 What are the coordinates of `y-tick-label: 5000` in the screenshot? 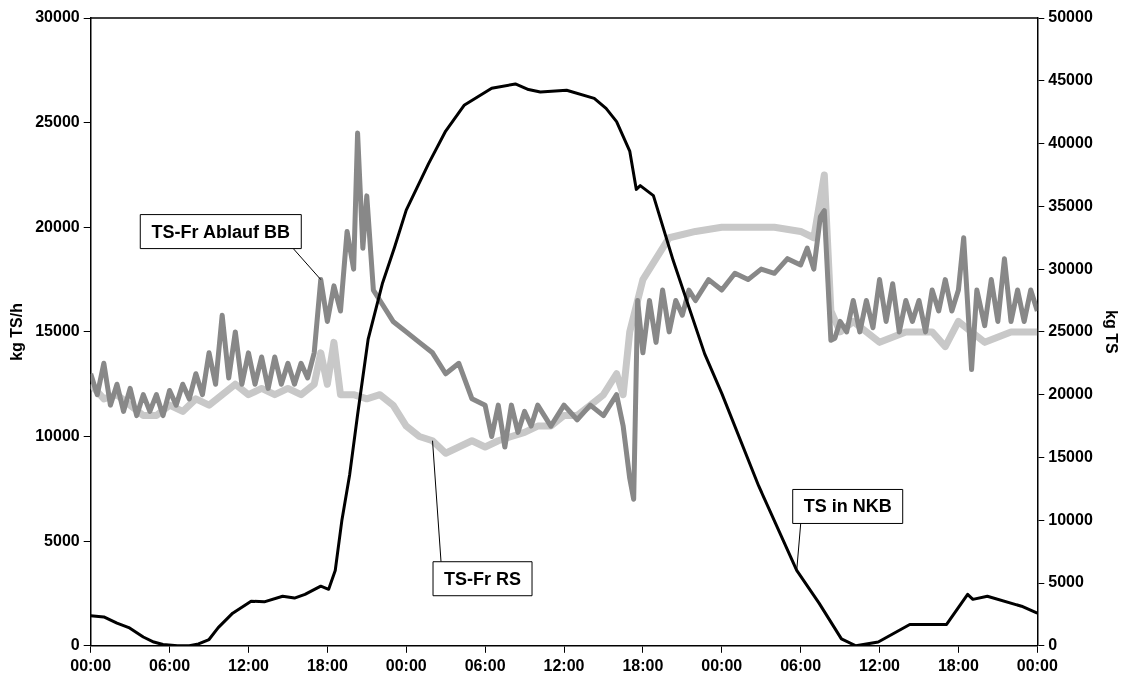 It's located at (62, 540).